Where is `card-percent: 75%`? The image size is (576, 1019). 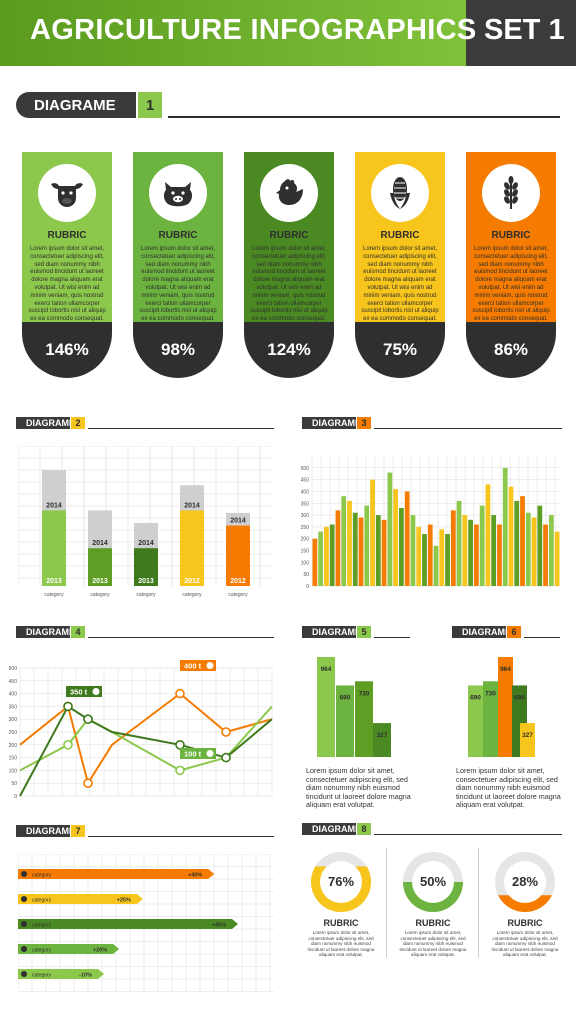
card-percent: 75% is located at coordinates (400, 349).